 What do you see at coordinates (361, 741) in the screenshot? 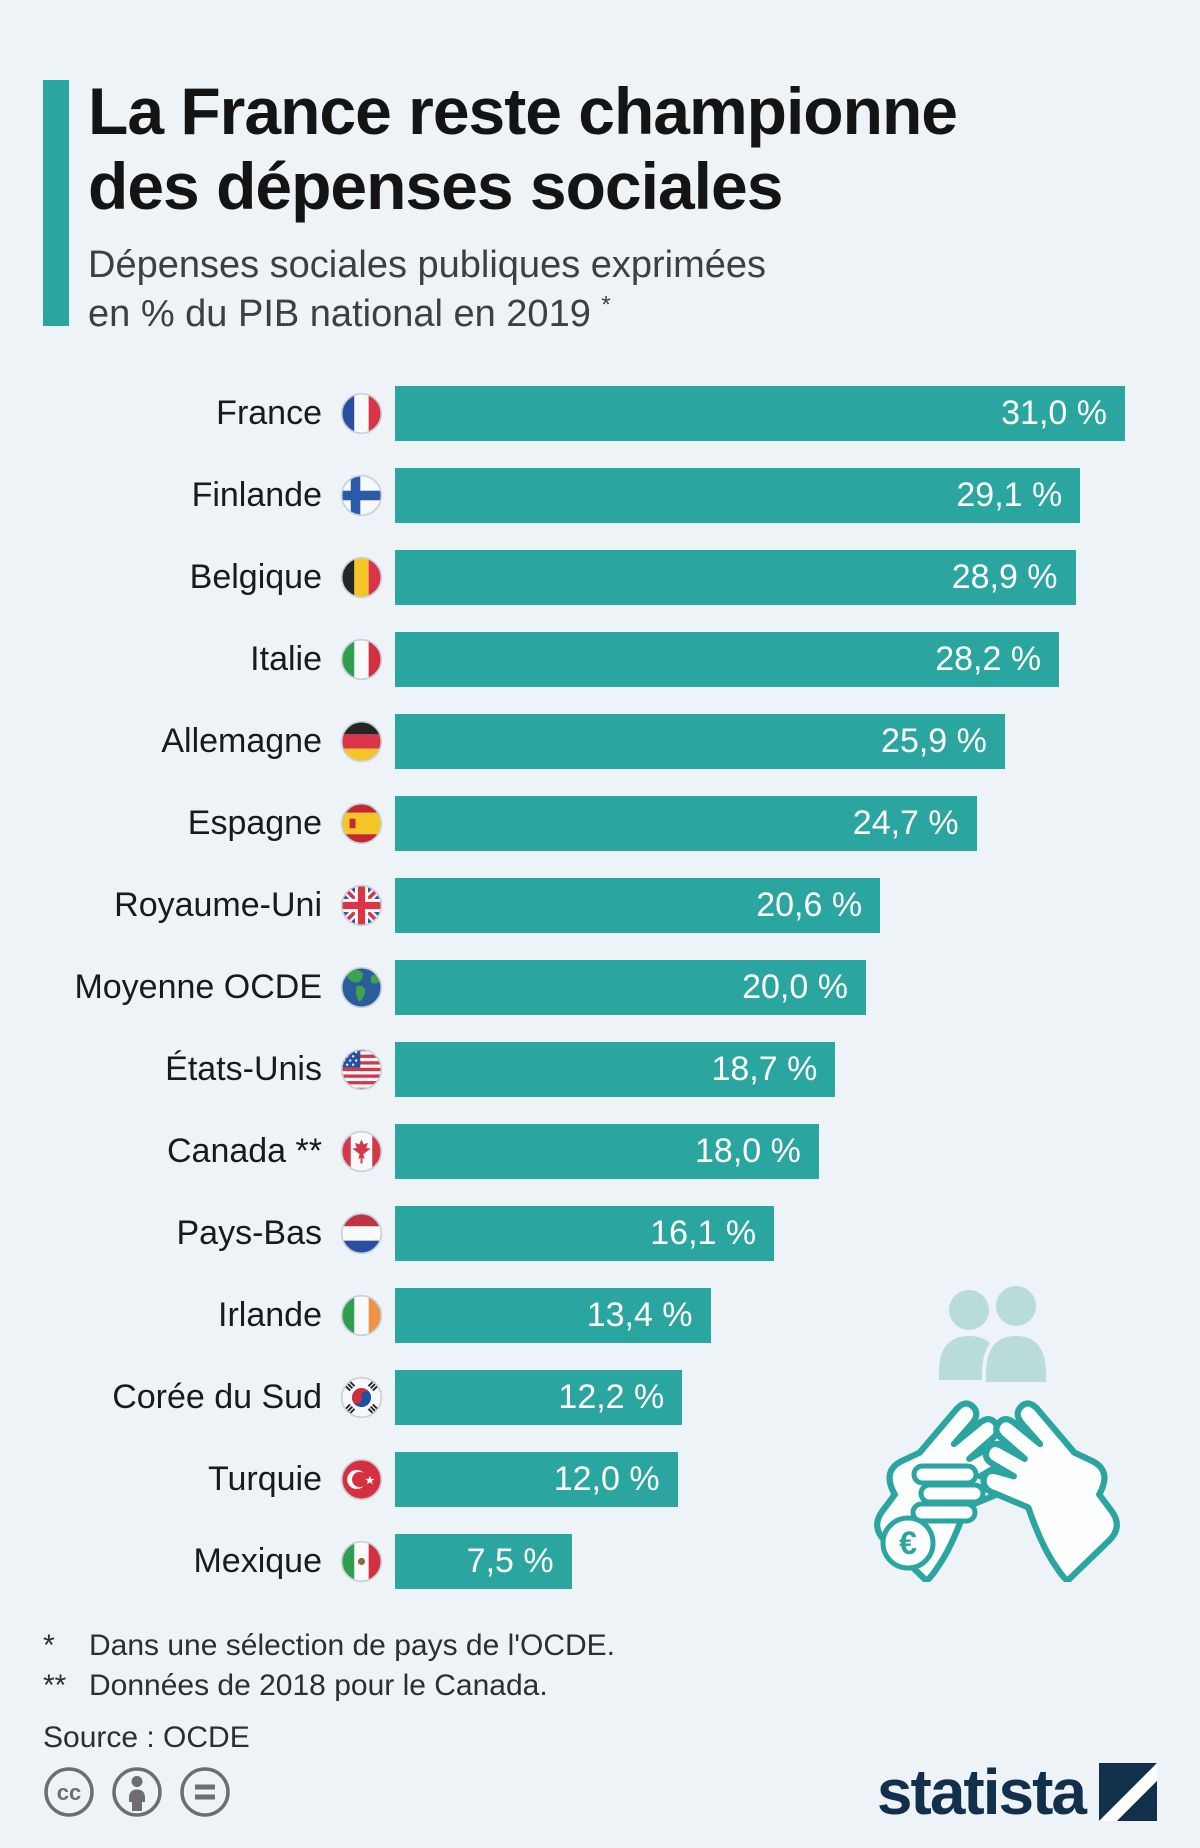
I see `flag-germany-icon` at bounding box center [361, 741].